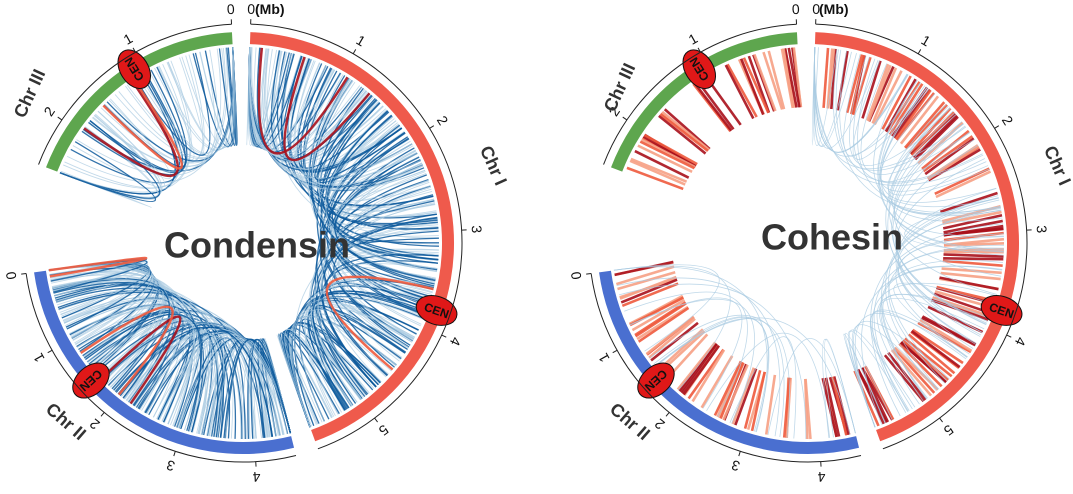 The height and width of the screenshot is (494, 1073). I want to click on chr-i-label: Chr I, so click(493, 166).